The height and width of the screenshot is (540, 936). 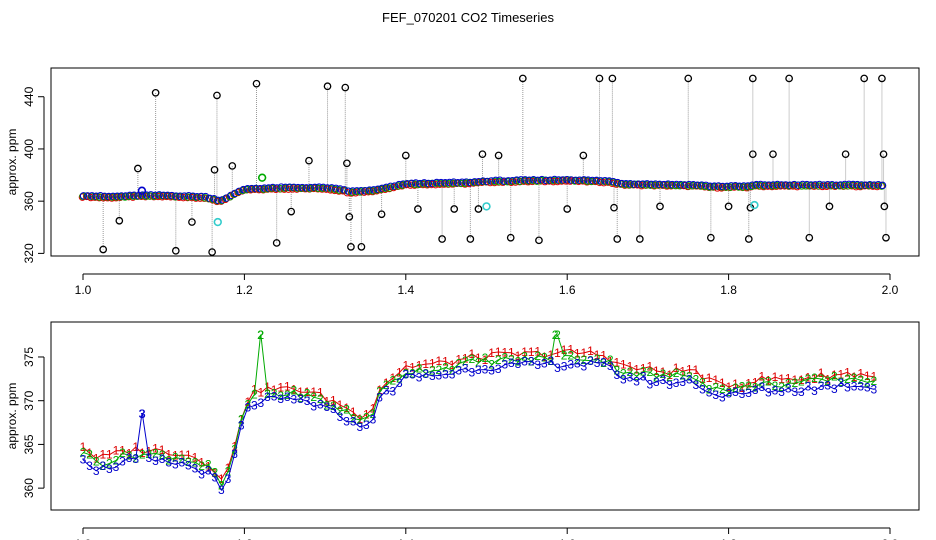 What do you see at coordinates (405, 538) in the screenshot?
I see `x-tick-label: 1.4` at bounding box center [405, 538].